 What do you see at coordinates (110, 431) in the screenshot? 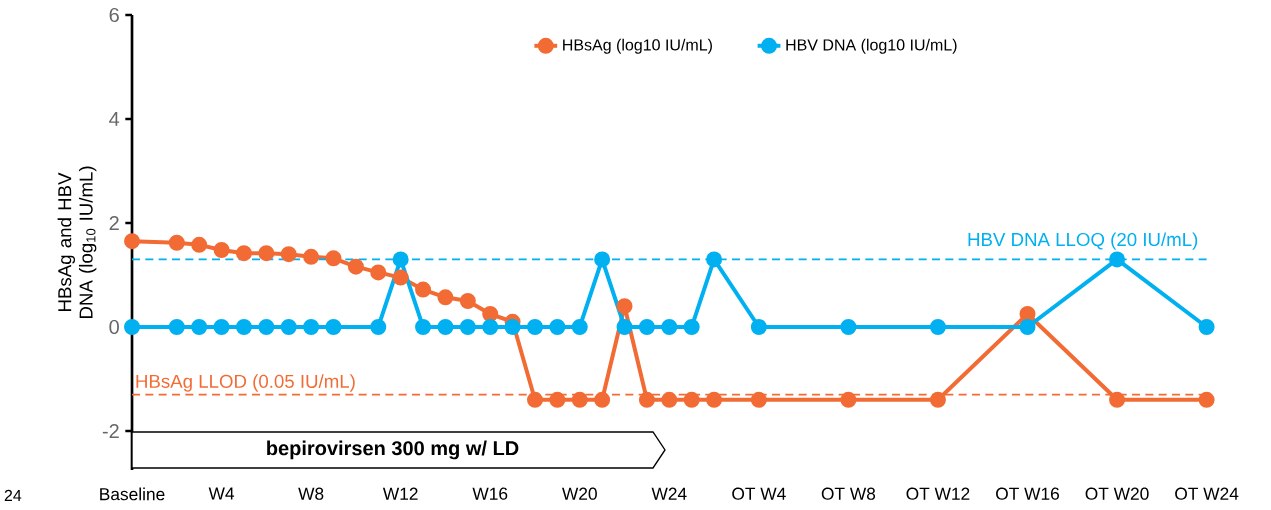
I see `y-tick-label: -2` at bounding box center [110, 431].